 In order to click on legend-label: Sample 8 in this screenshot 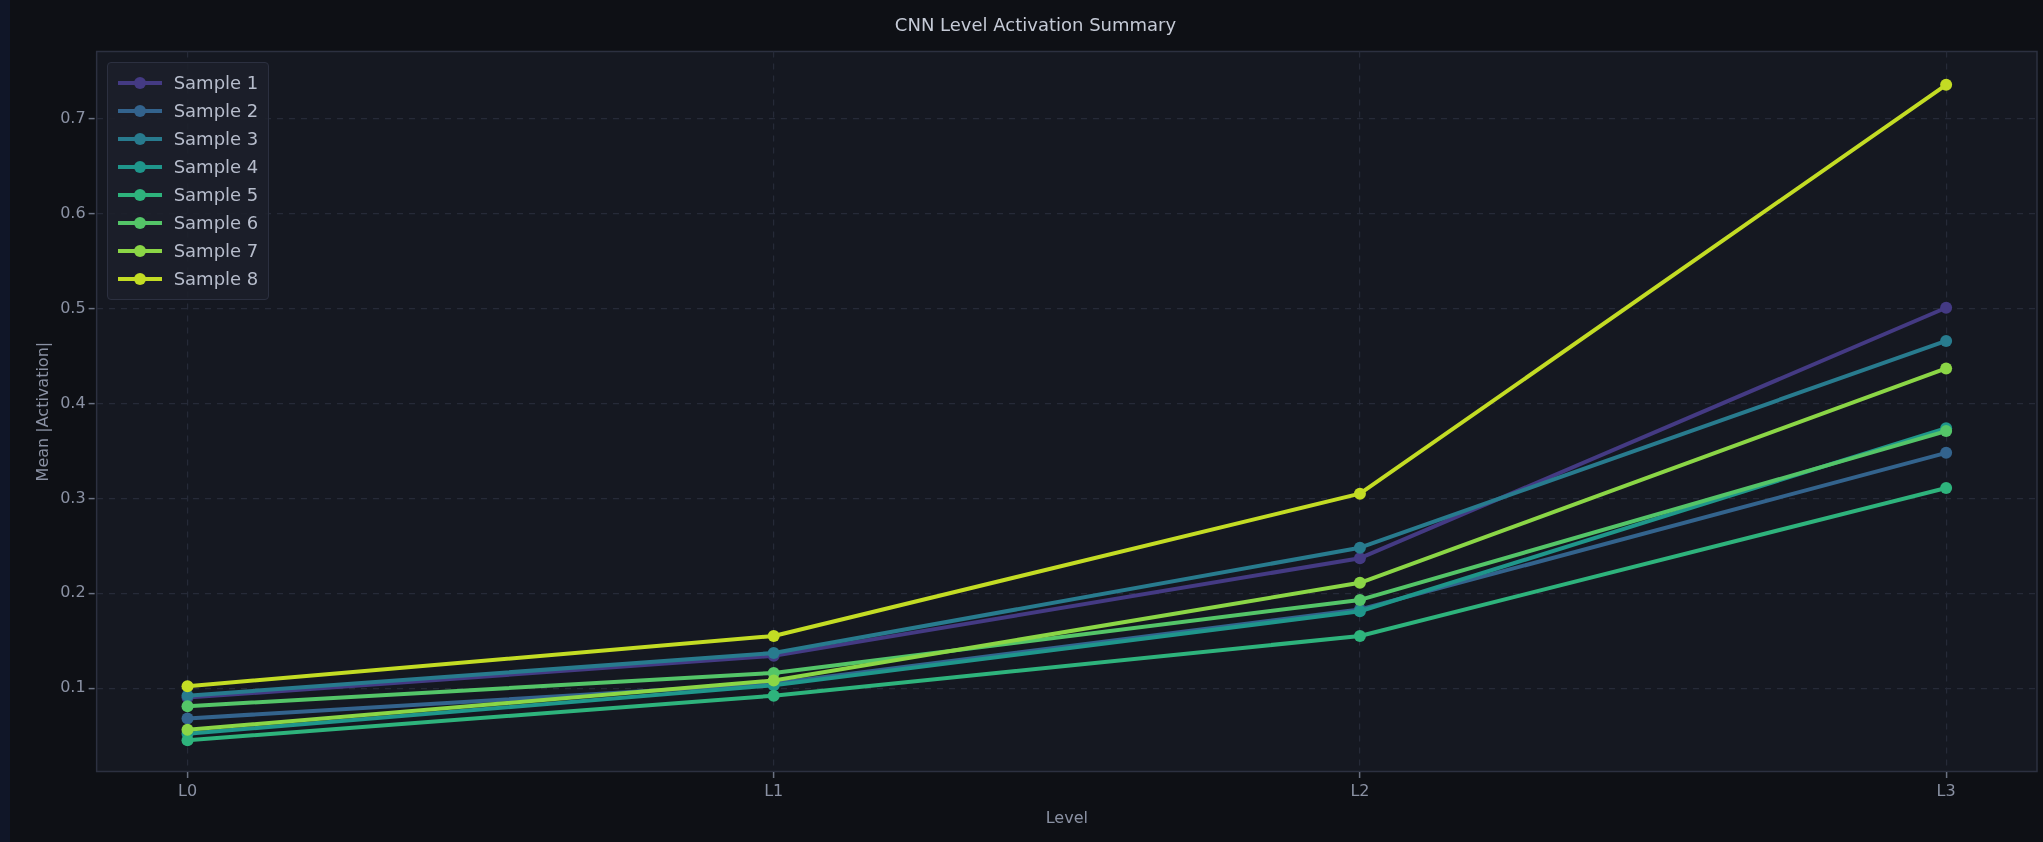, I will do `click(216, 279)`.